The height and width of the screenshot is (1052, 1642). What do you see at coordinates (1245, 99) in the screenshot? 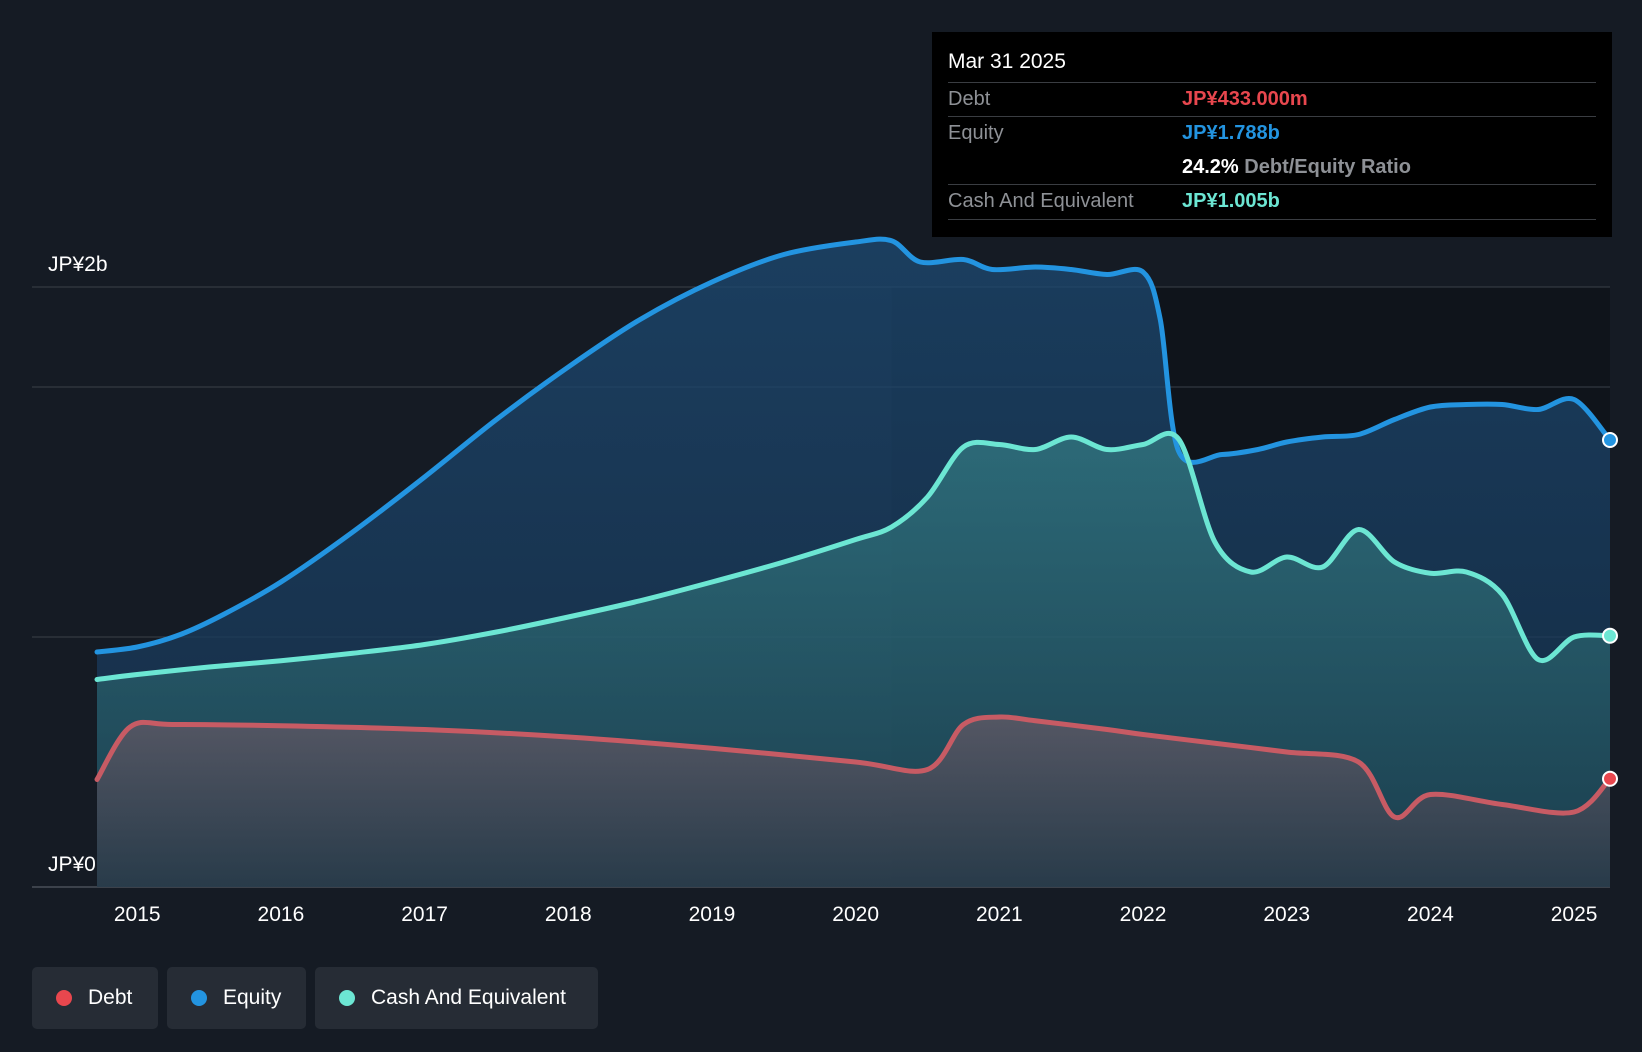
I see `tooltip-debt-value: JP¥433.000m` at bounding box center [1245, 99].